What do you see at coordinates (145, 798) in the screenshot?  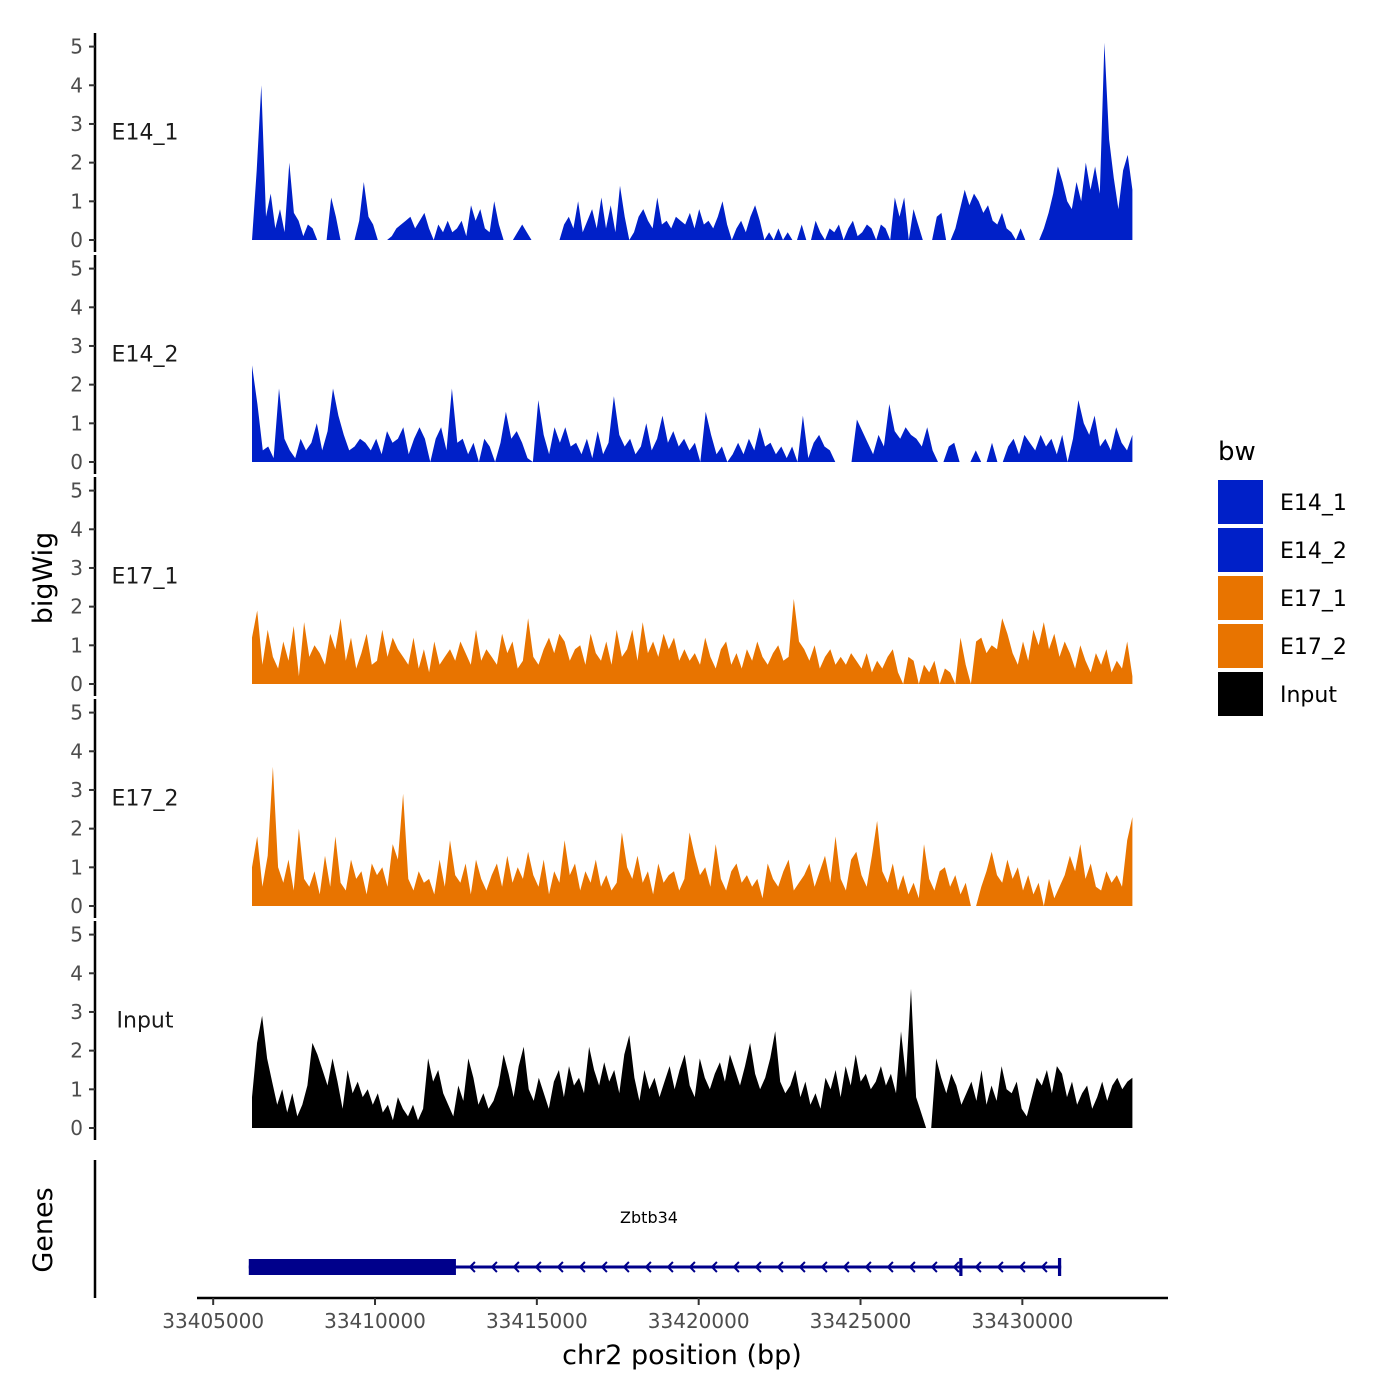 I see `track-label: E17_2` at bounding box center [145, 798].